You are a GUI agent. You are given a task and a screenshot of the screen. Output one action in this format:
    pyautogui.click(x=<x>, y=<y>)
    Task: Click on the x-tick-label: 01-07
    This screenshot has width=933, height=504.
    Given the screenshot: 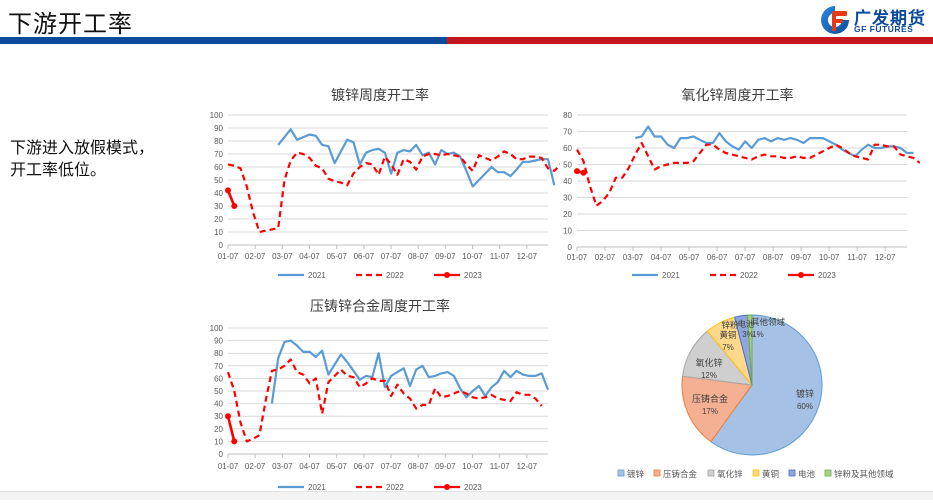 What is the action you would take?
    pyautogui.click(x=577, y=257)
    